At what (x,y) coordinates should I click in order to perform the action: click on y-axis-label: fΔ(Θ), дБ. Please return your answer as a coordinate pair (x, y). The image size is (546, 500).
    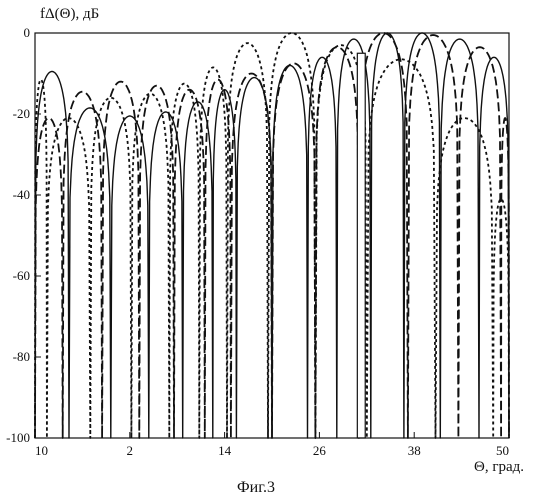
    Looking at the image, I should click on (69, 14).